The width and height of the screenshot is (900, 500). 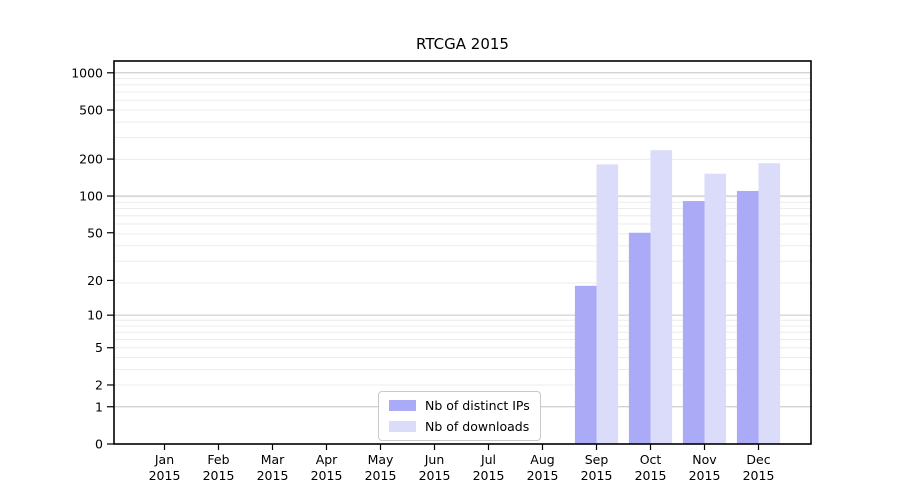 What do you see at coordinates (91, 109) in the screenshot?
I see `y-tick-label: 500` at bounding box center [91, 109].